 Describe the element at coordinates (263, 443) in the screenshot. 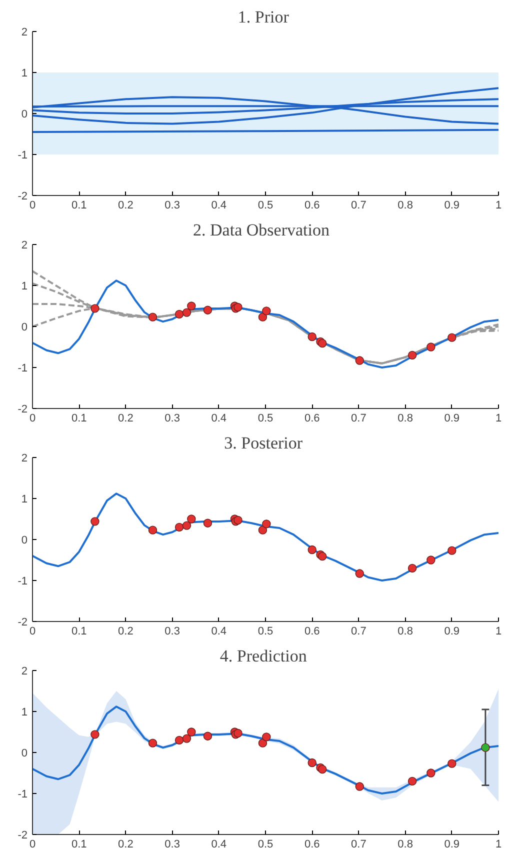

I see `chart-title: 3. Posterior` at that location.